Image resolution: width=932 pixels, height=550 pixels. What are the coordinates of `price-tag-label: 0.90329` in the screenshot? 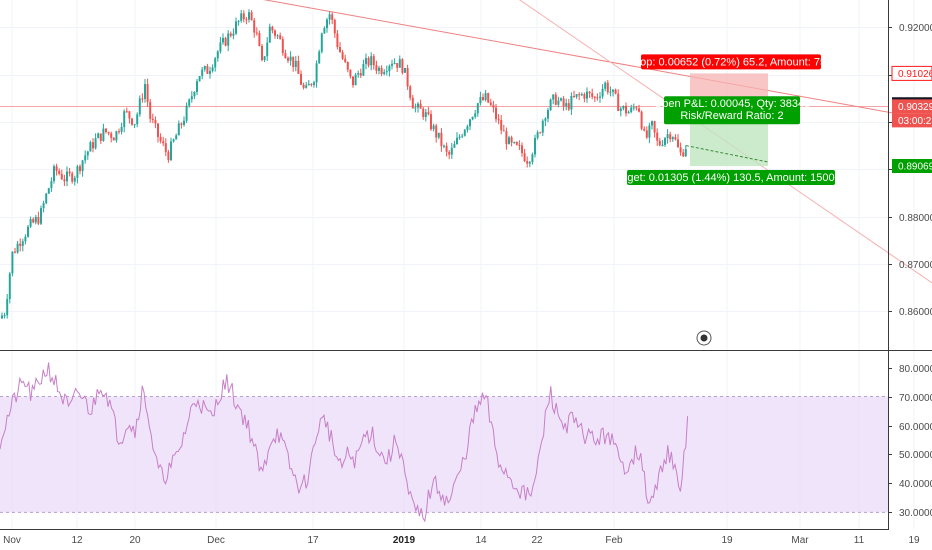 It's located at (915, 107).